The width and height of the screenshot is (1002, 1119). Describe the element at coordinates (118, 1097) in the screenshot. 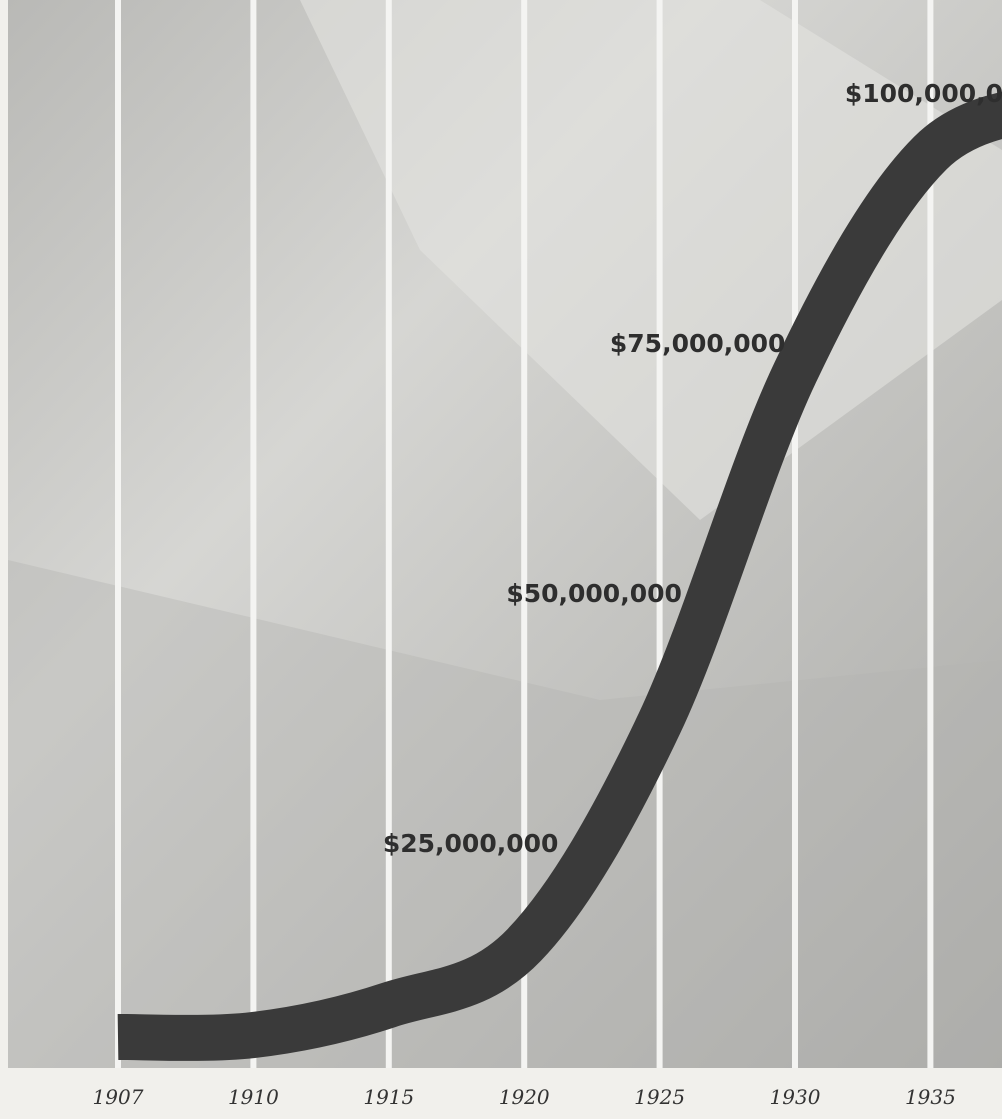

I see `x-tick-label: 1907` at that location.